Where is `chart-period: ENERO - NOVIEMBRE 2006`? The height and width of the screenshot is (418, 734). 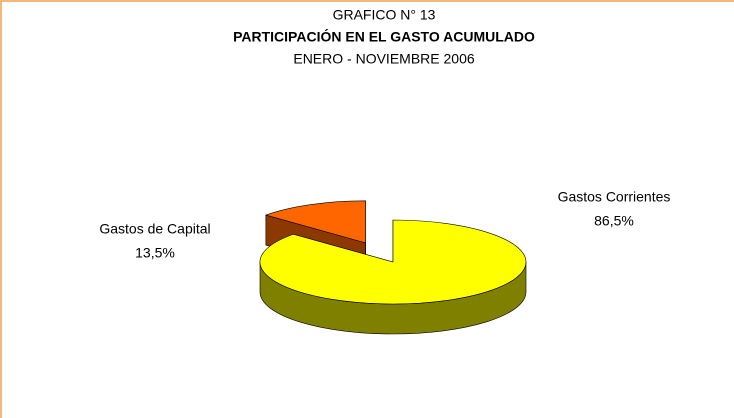 chart-period: ENERO - NOVIEMBRE 2006 is located at coordinates (383, 59).